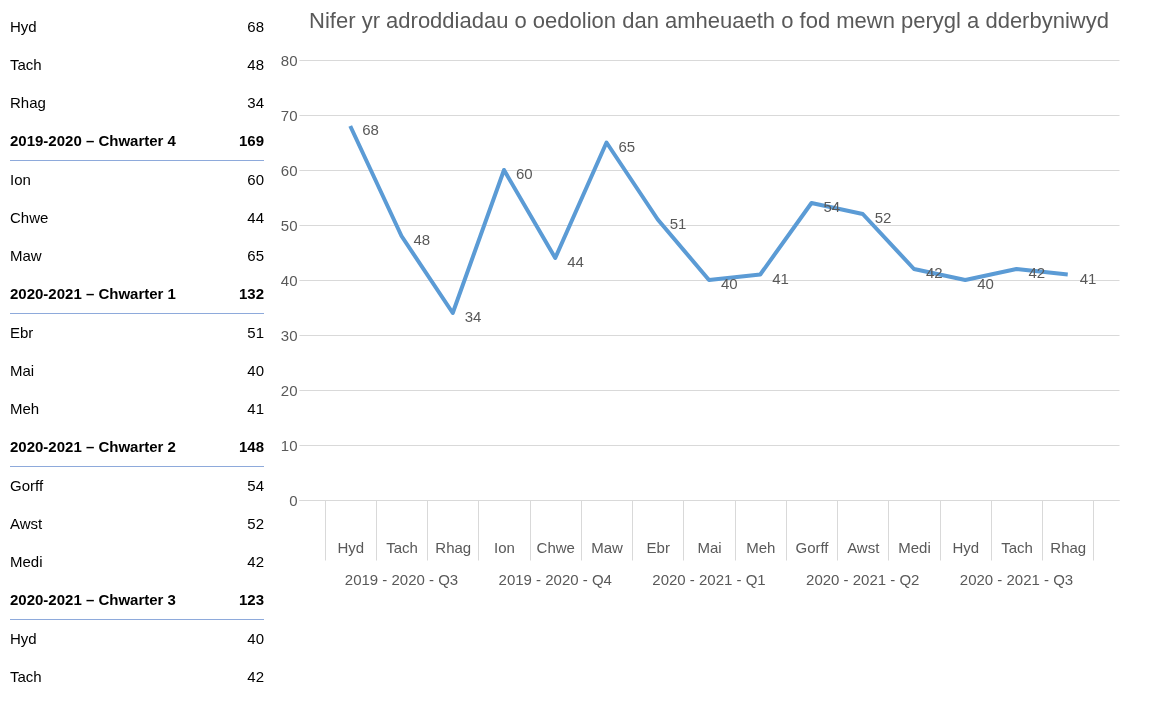 The image size is (1164, 714). Describe the element at coordinates (812, 547) in the screenshot. I see `x-tick-label: Gorff` at that location.